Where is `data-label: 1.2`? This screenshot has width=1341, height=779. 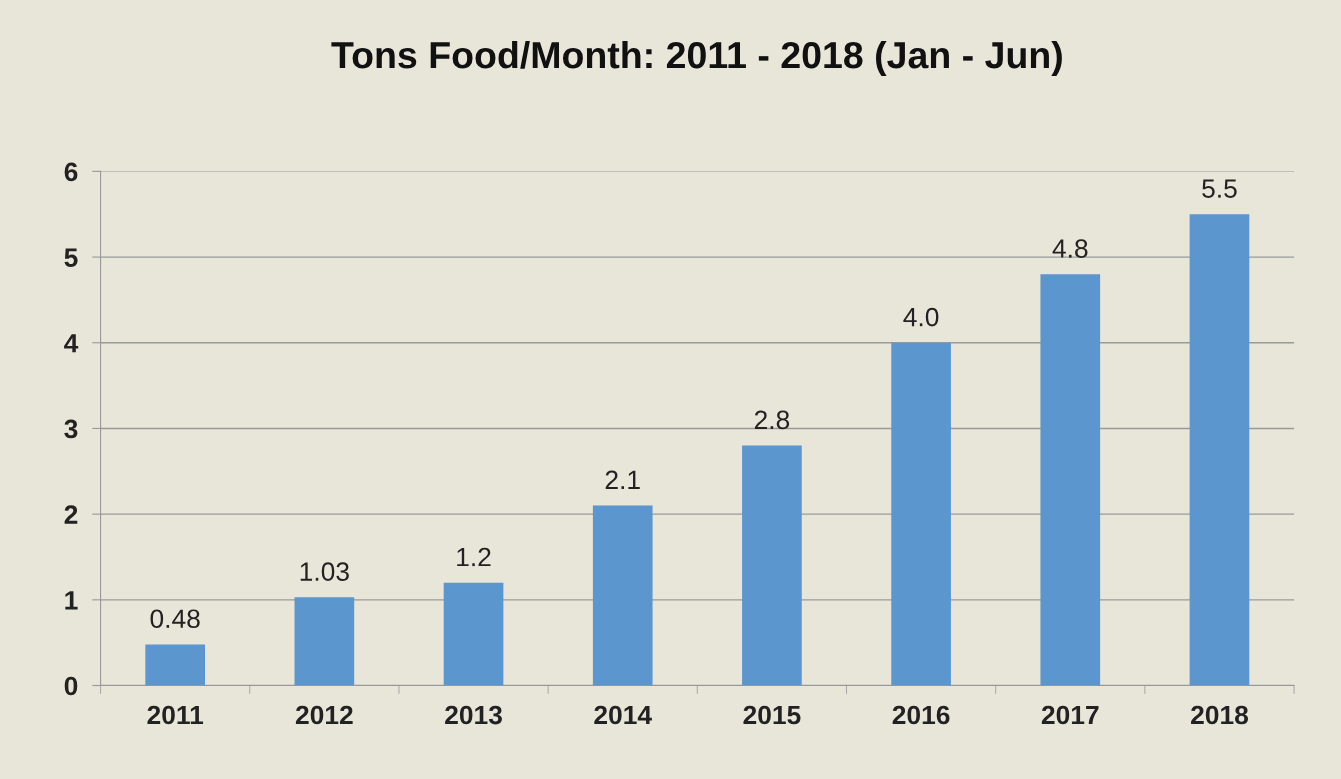 data-label: 1.2 is located at coordinates (474, 557).